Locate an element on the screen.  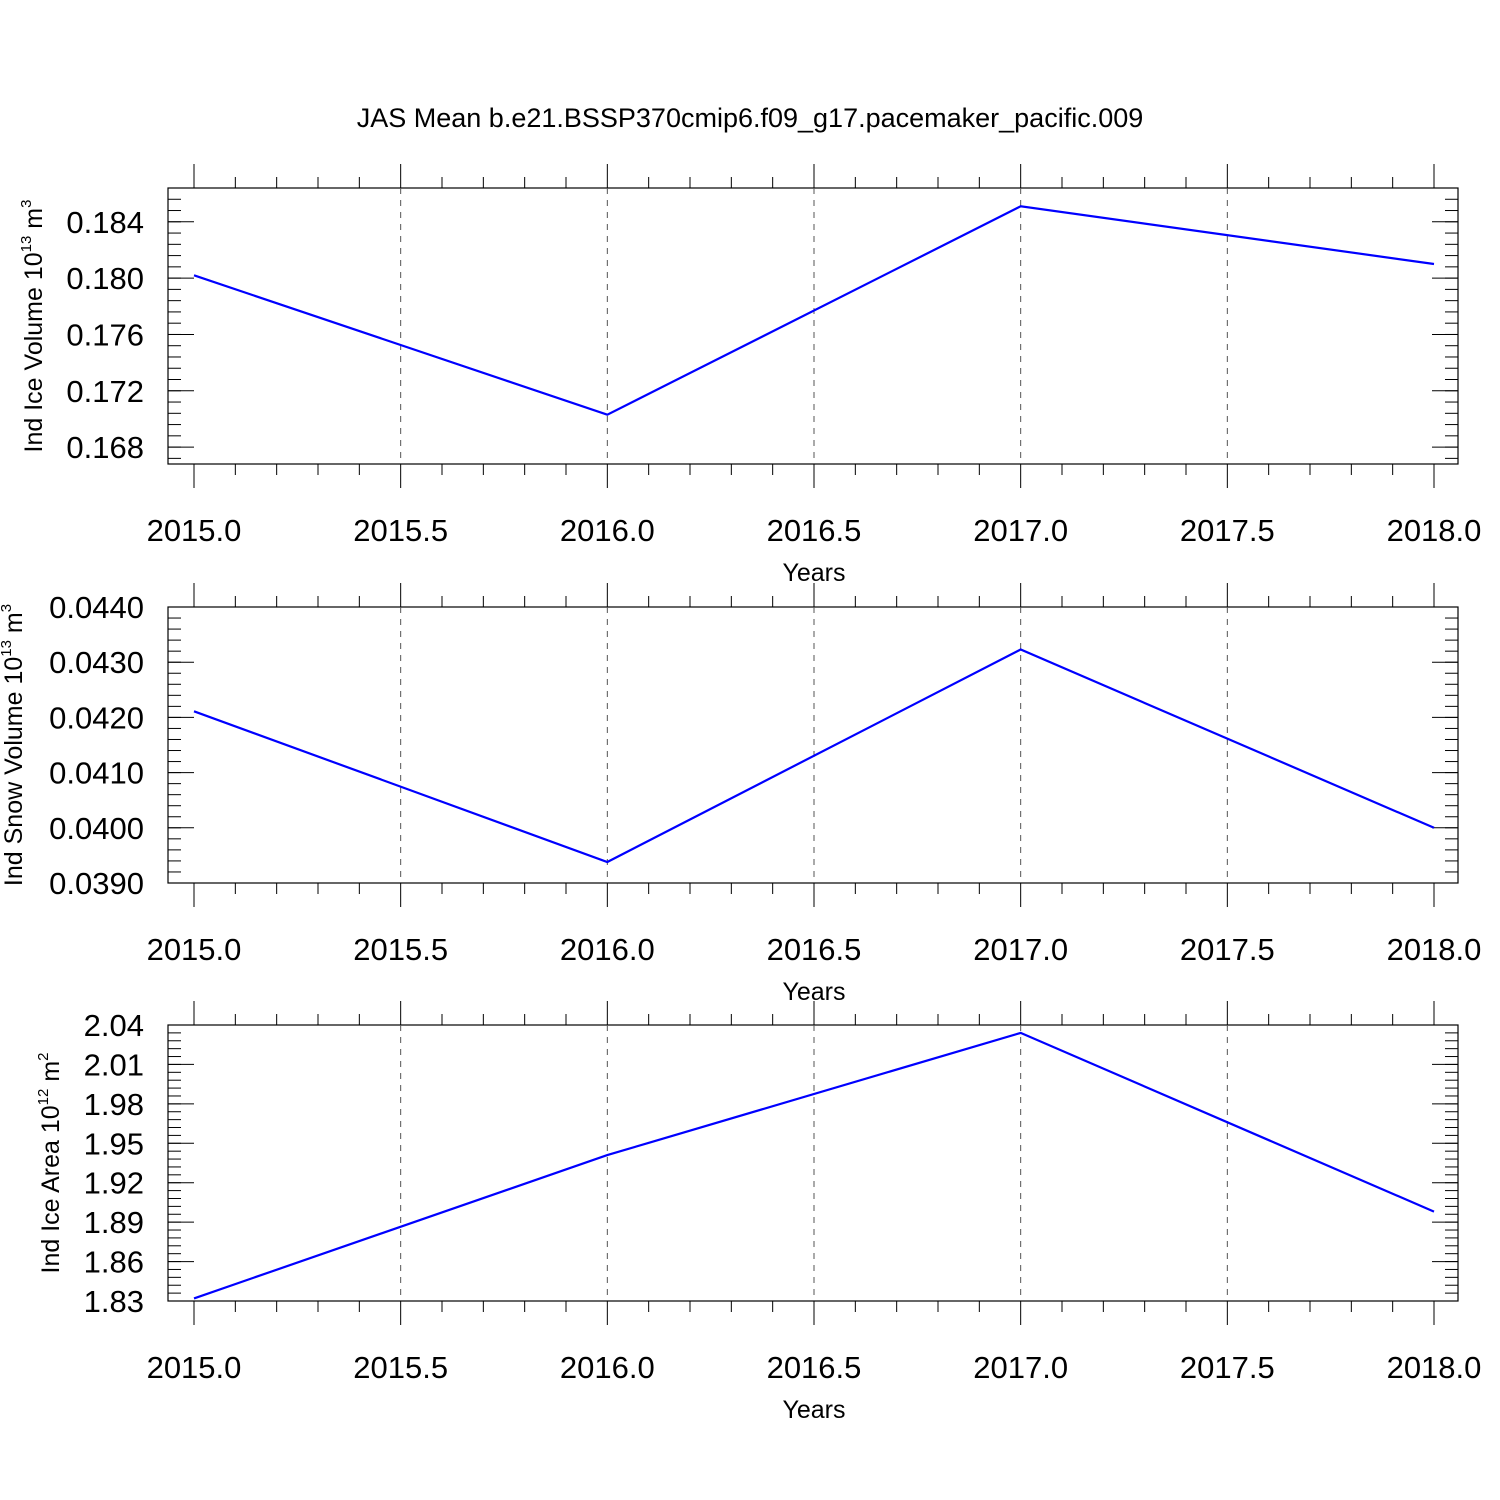
y-tick-label: 0.0440 is located at coordinates (96, 607).